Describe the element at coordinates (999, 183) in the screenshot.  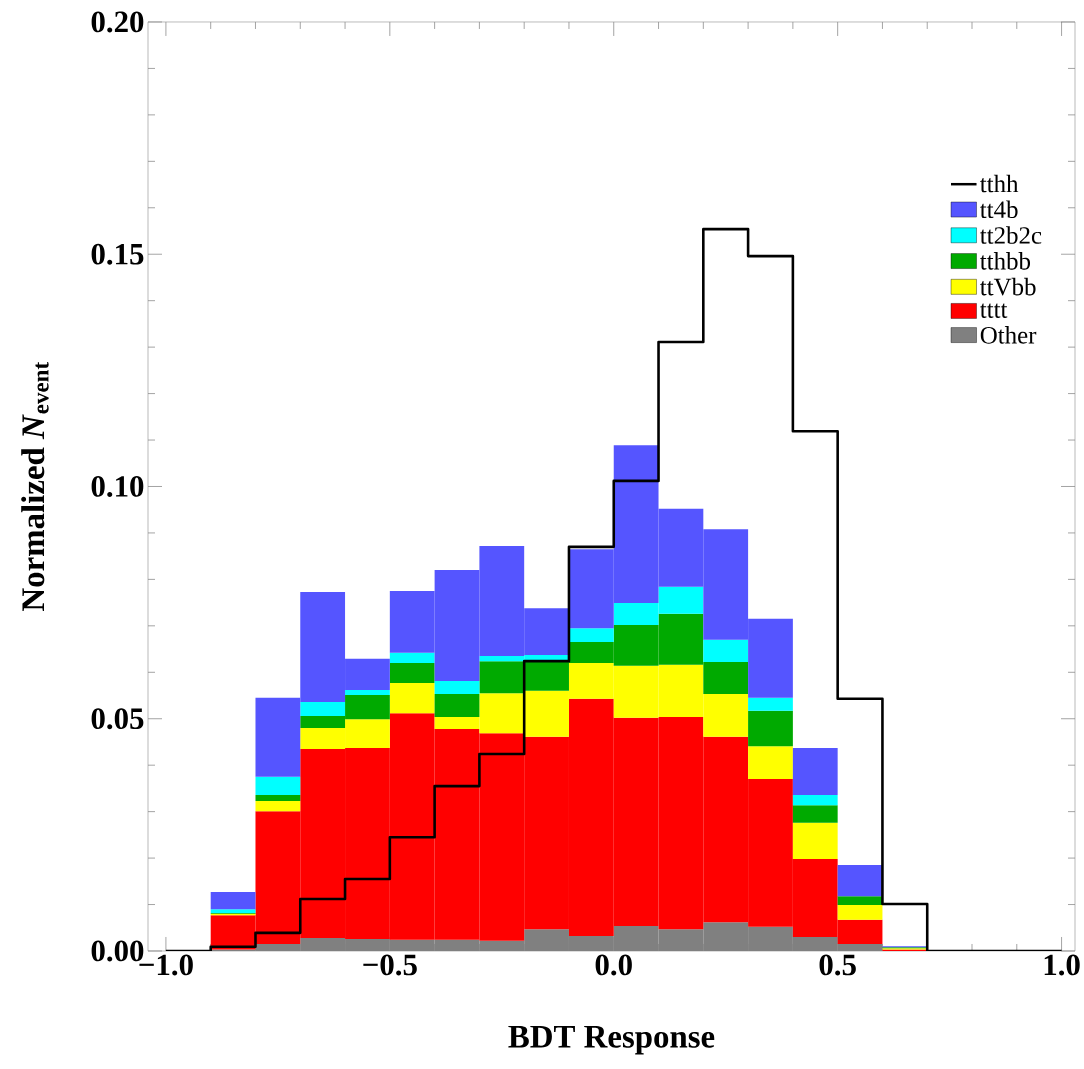
I see `legend-label: tthh` at that location.